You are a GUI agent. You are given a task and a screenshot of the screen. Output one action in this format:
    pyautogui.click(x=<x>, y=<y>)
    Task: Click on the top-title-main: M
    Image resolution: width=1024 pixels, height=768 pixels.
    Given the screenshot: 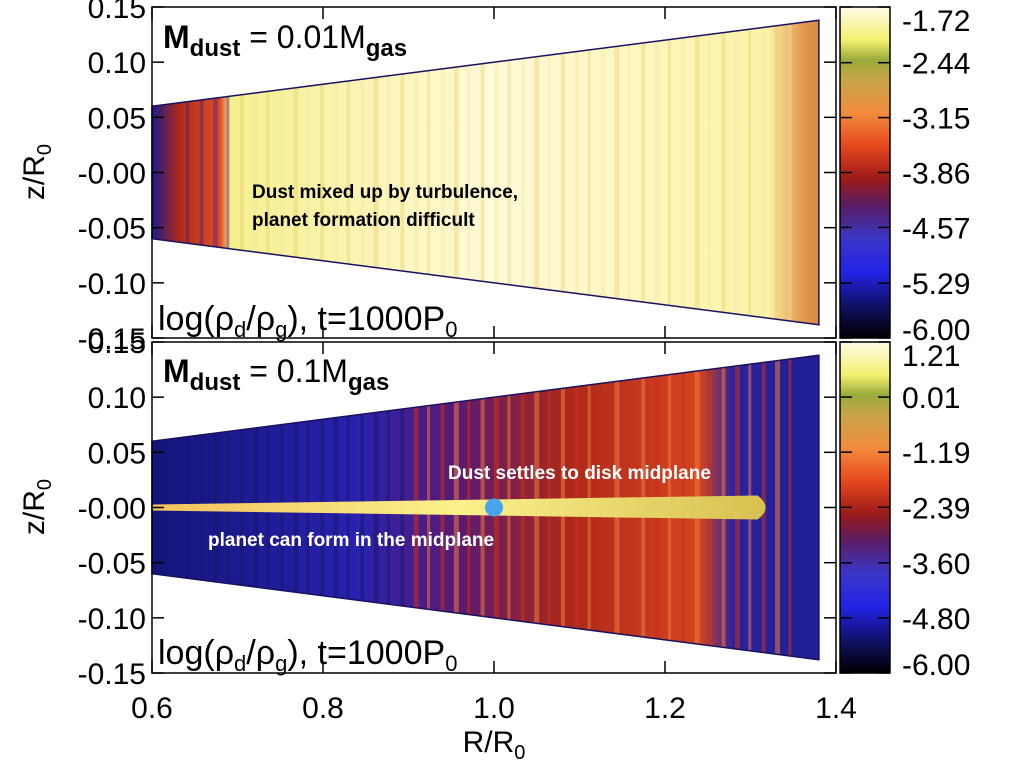 What is the action you would take?
    pyautogui.click(x=176, y=37)
    